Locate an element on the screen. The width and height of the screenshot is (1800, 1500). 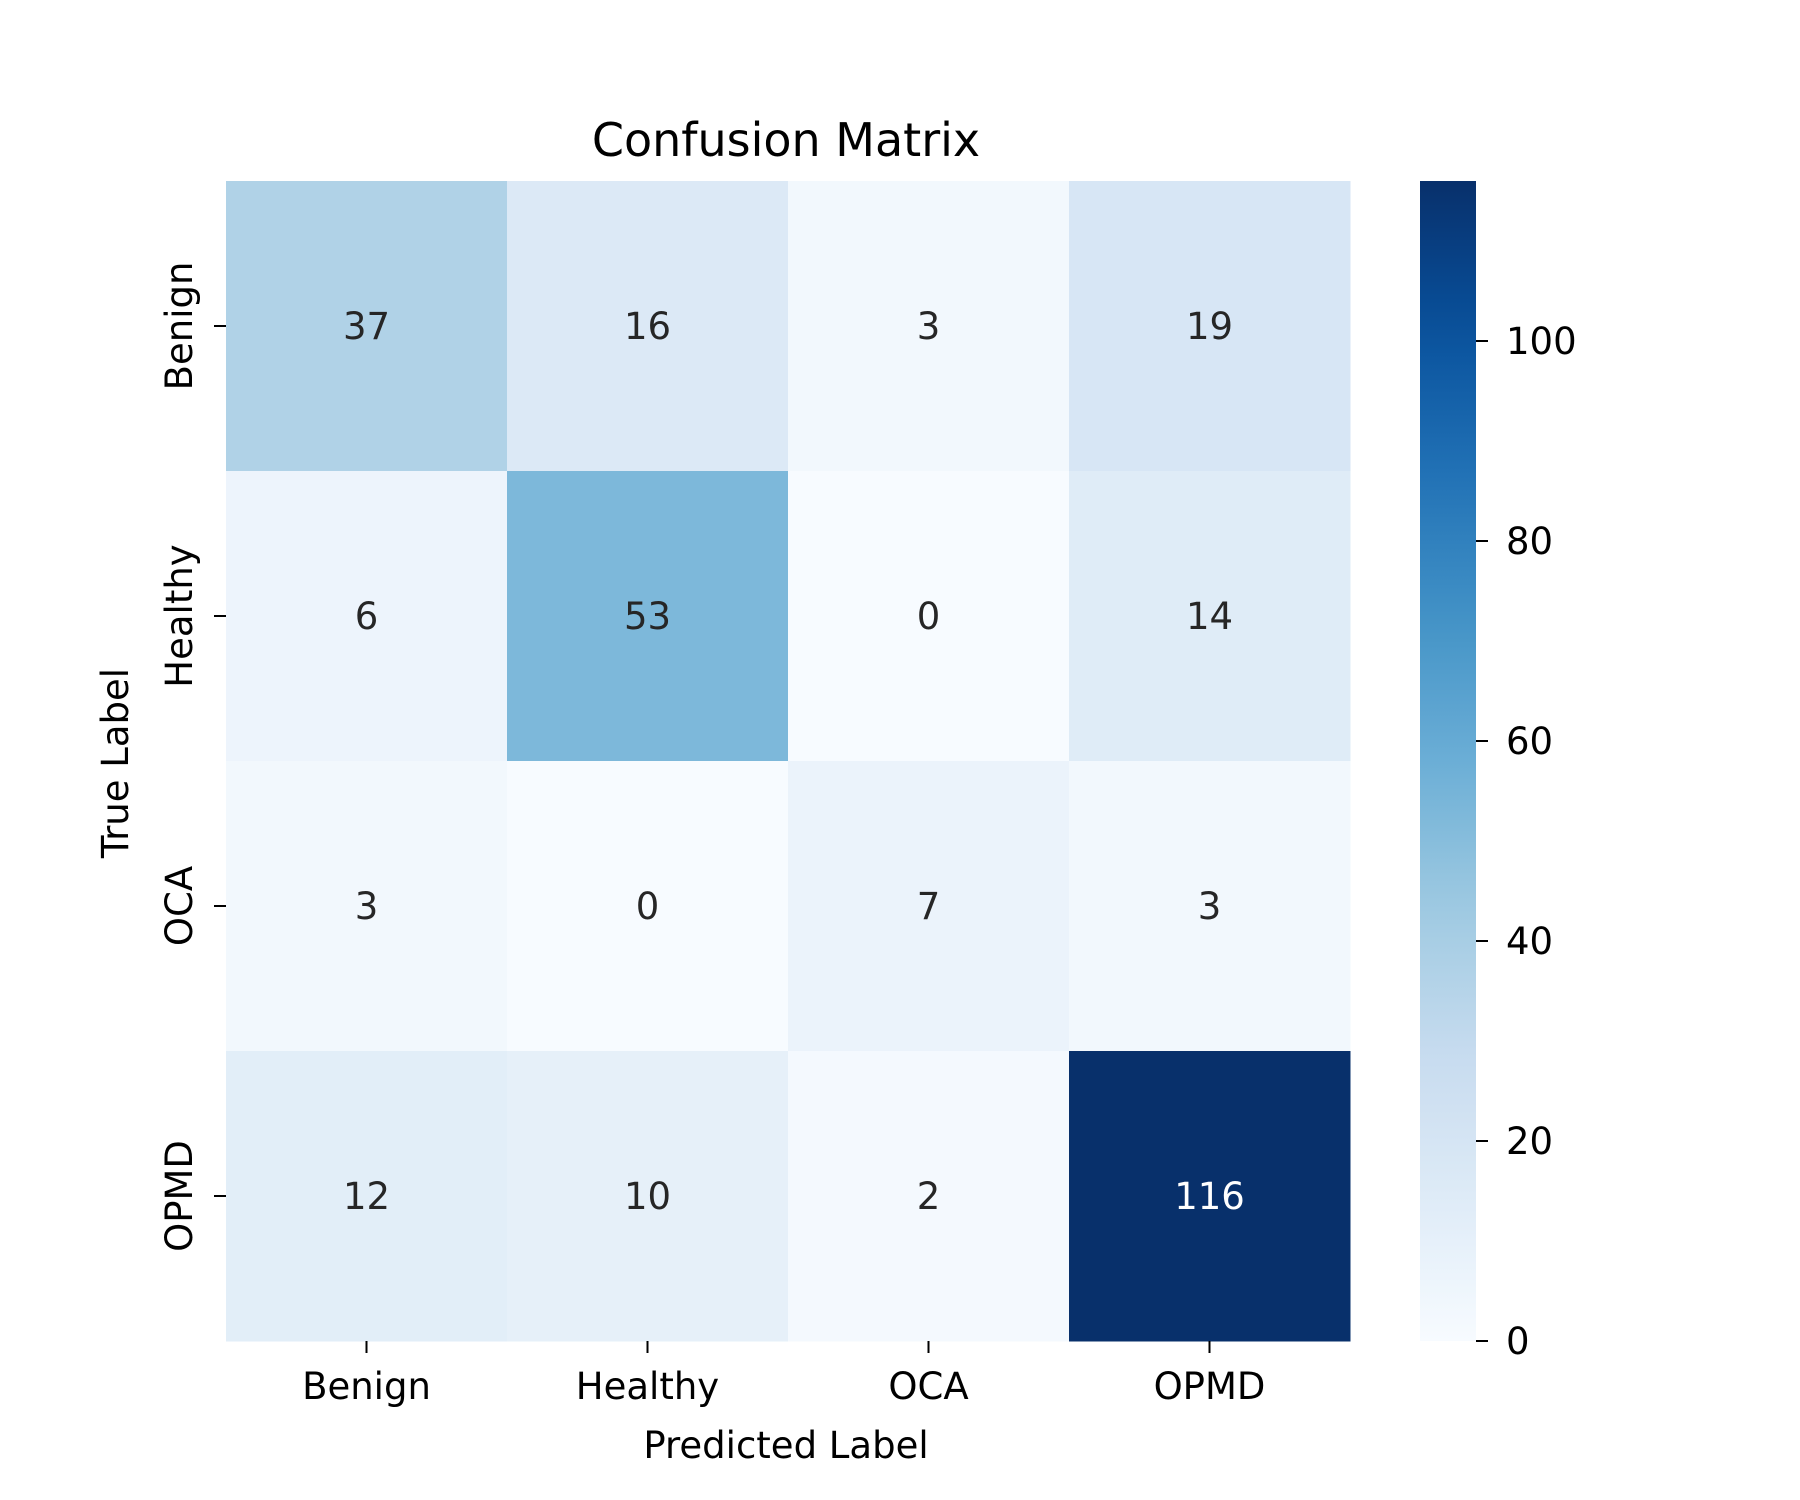
heatmap-cell-opmd-opmd is located at coordinates (1210, 1196).